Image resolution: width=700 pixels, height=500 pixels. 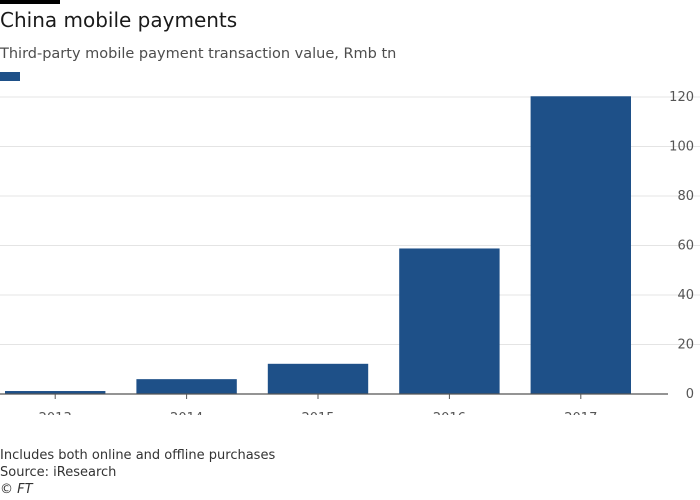 What do you see at coordinates (186, 386) in the screenshot?
I see `bar-2014` at bounding box center [186, 386].